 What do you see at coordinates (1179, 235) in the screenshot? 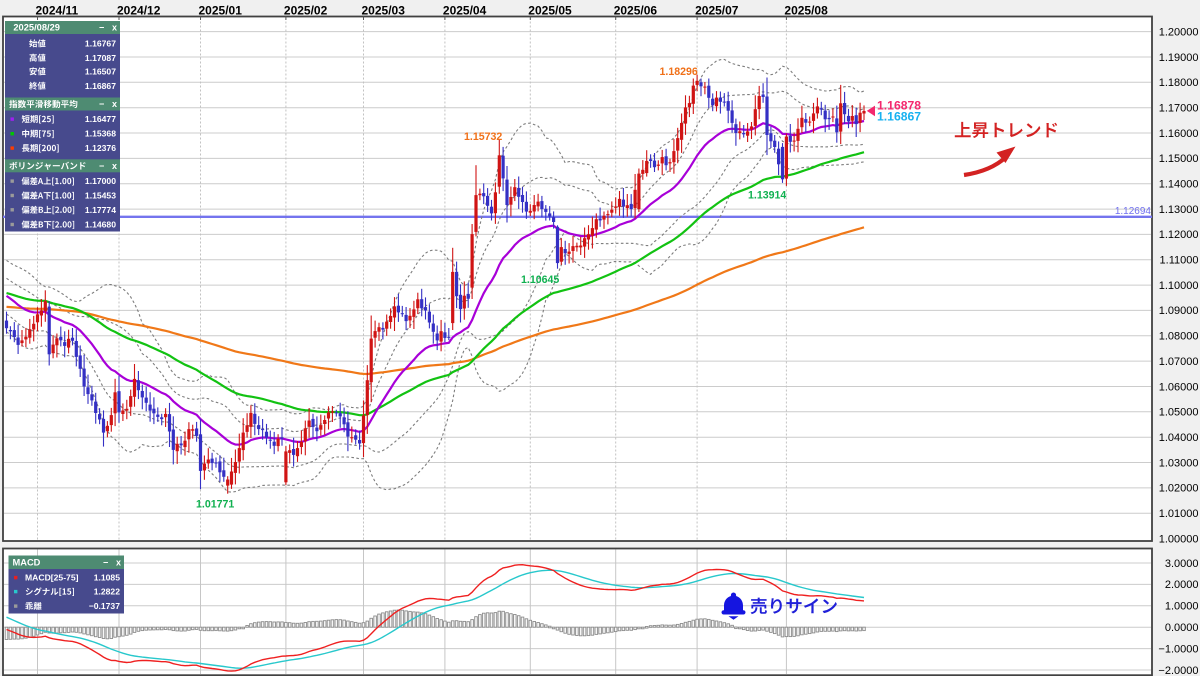
I see `svg-text: 1.12000` at bounding box center [1179, 235].